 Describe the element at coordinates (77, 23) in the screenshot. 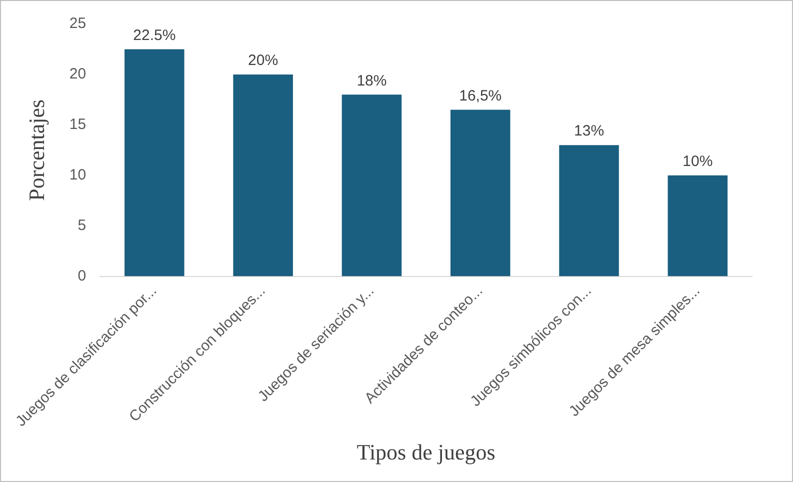

I see `y-tick-label: 25` at that location.